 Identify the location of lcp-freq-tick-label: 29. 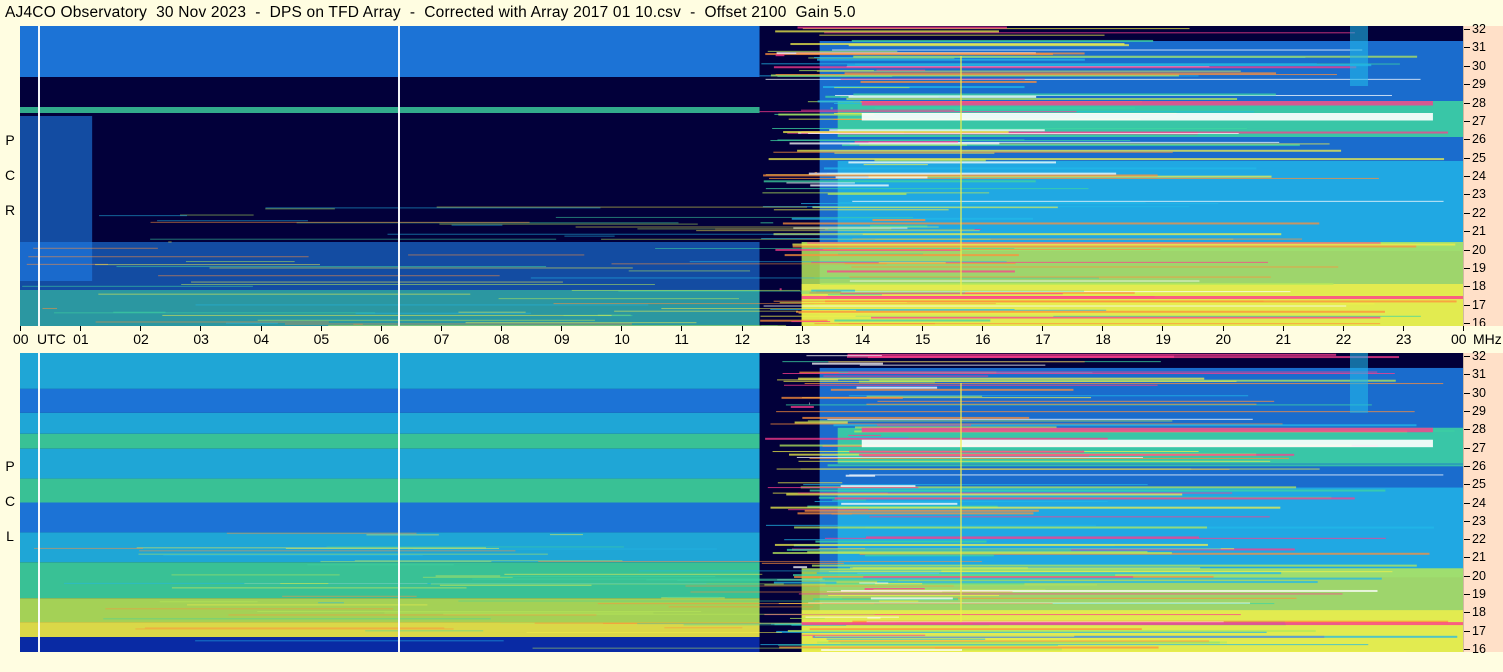
(1479, 410).